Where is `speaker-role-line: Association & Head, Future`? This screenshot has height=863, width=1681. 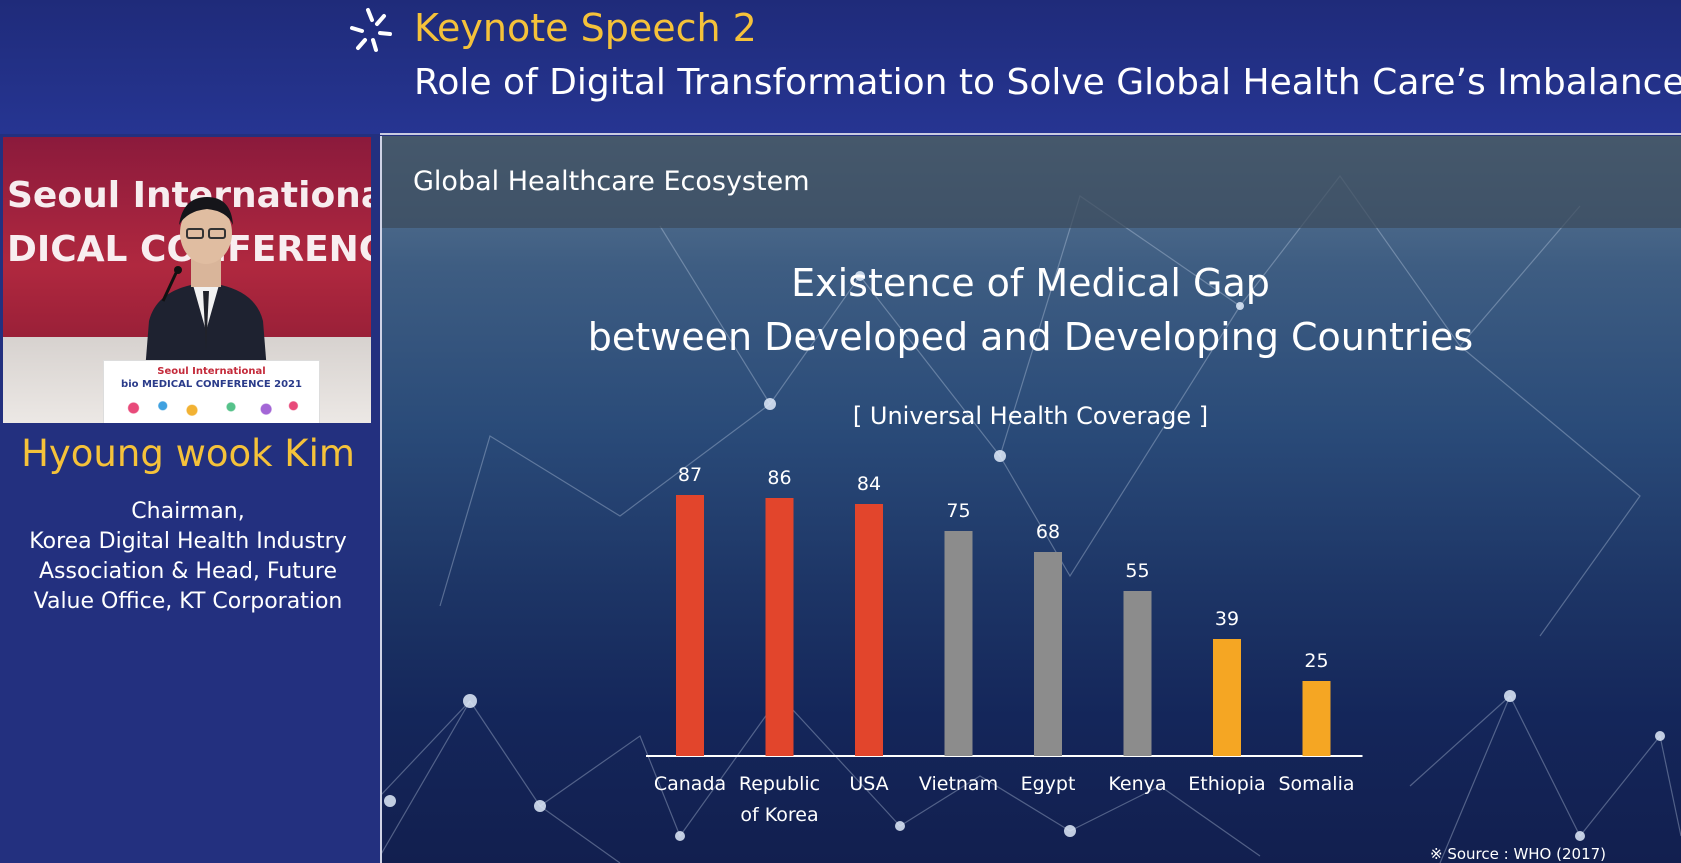
speaker-role-line: Association & Head, Future is located at coordinates (188, 571).